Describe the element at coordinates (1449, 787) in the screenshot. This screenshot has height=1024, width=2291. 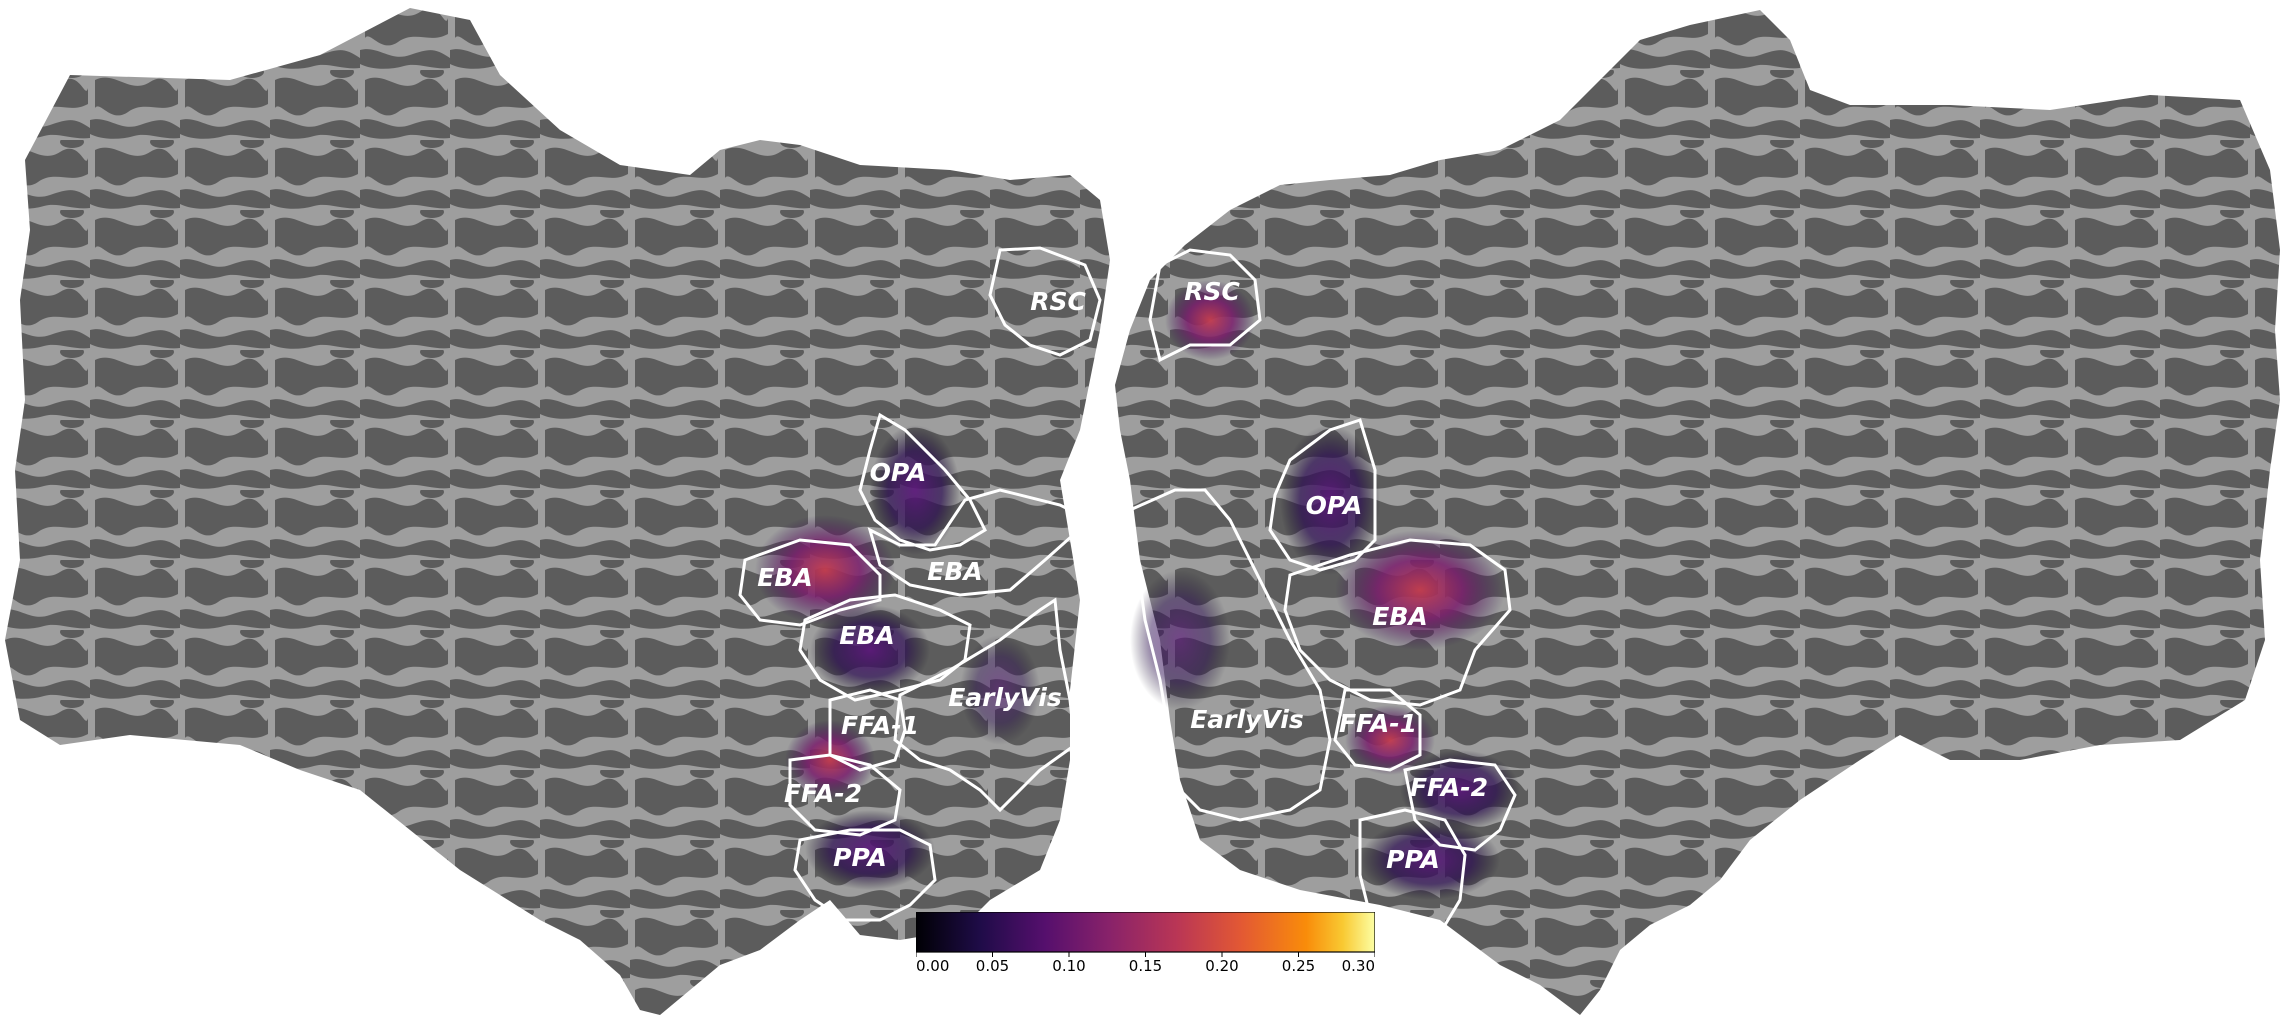
I see `roi-label-ffa2-right: FFA-2` at that location.